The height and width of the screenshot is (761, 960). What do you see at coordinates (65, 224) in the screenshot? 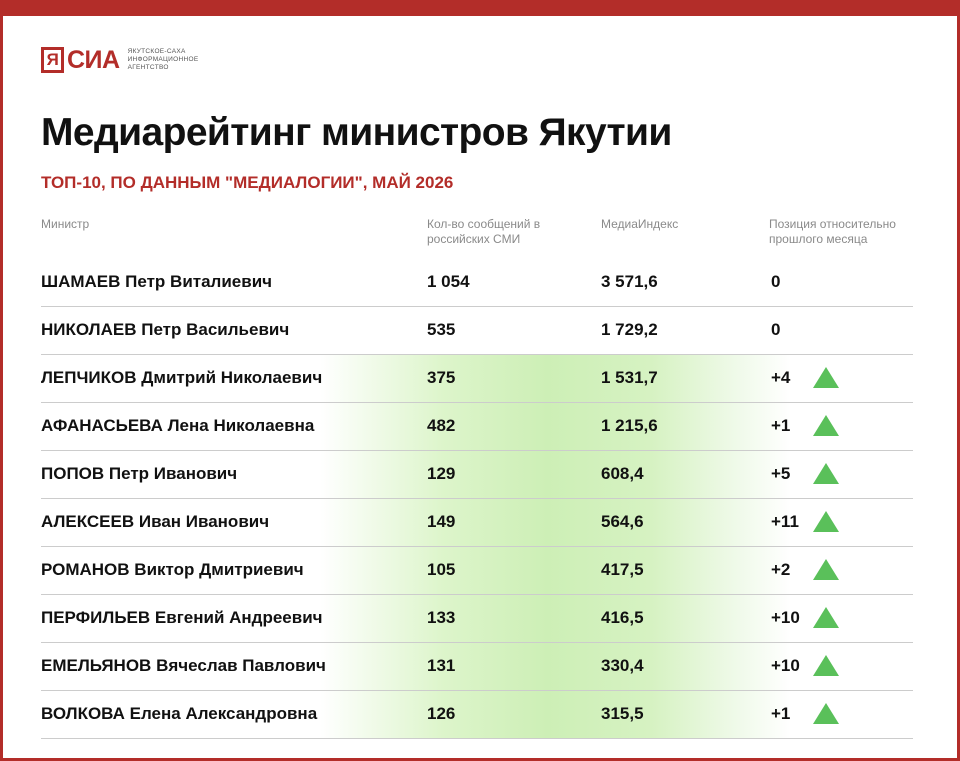
I see `column-header-minister: Министр` at bounding box center [65, 224].